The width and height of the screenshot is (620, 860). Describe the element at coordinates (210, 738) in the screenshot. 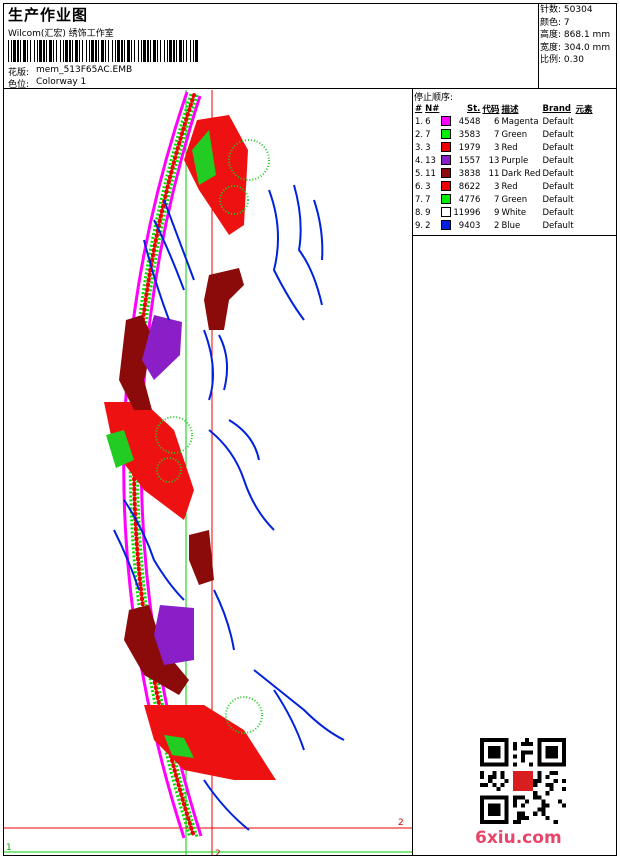

I see `flower-motif-bottom` at that location.